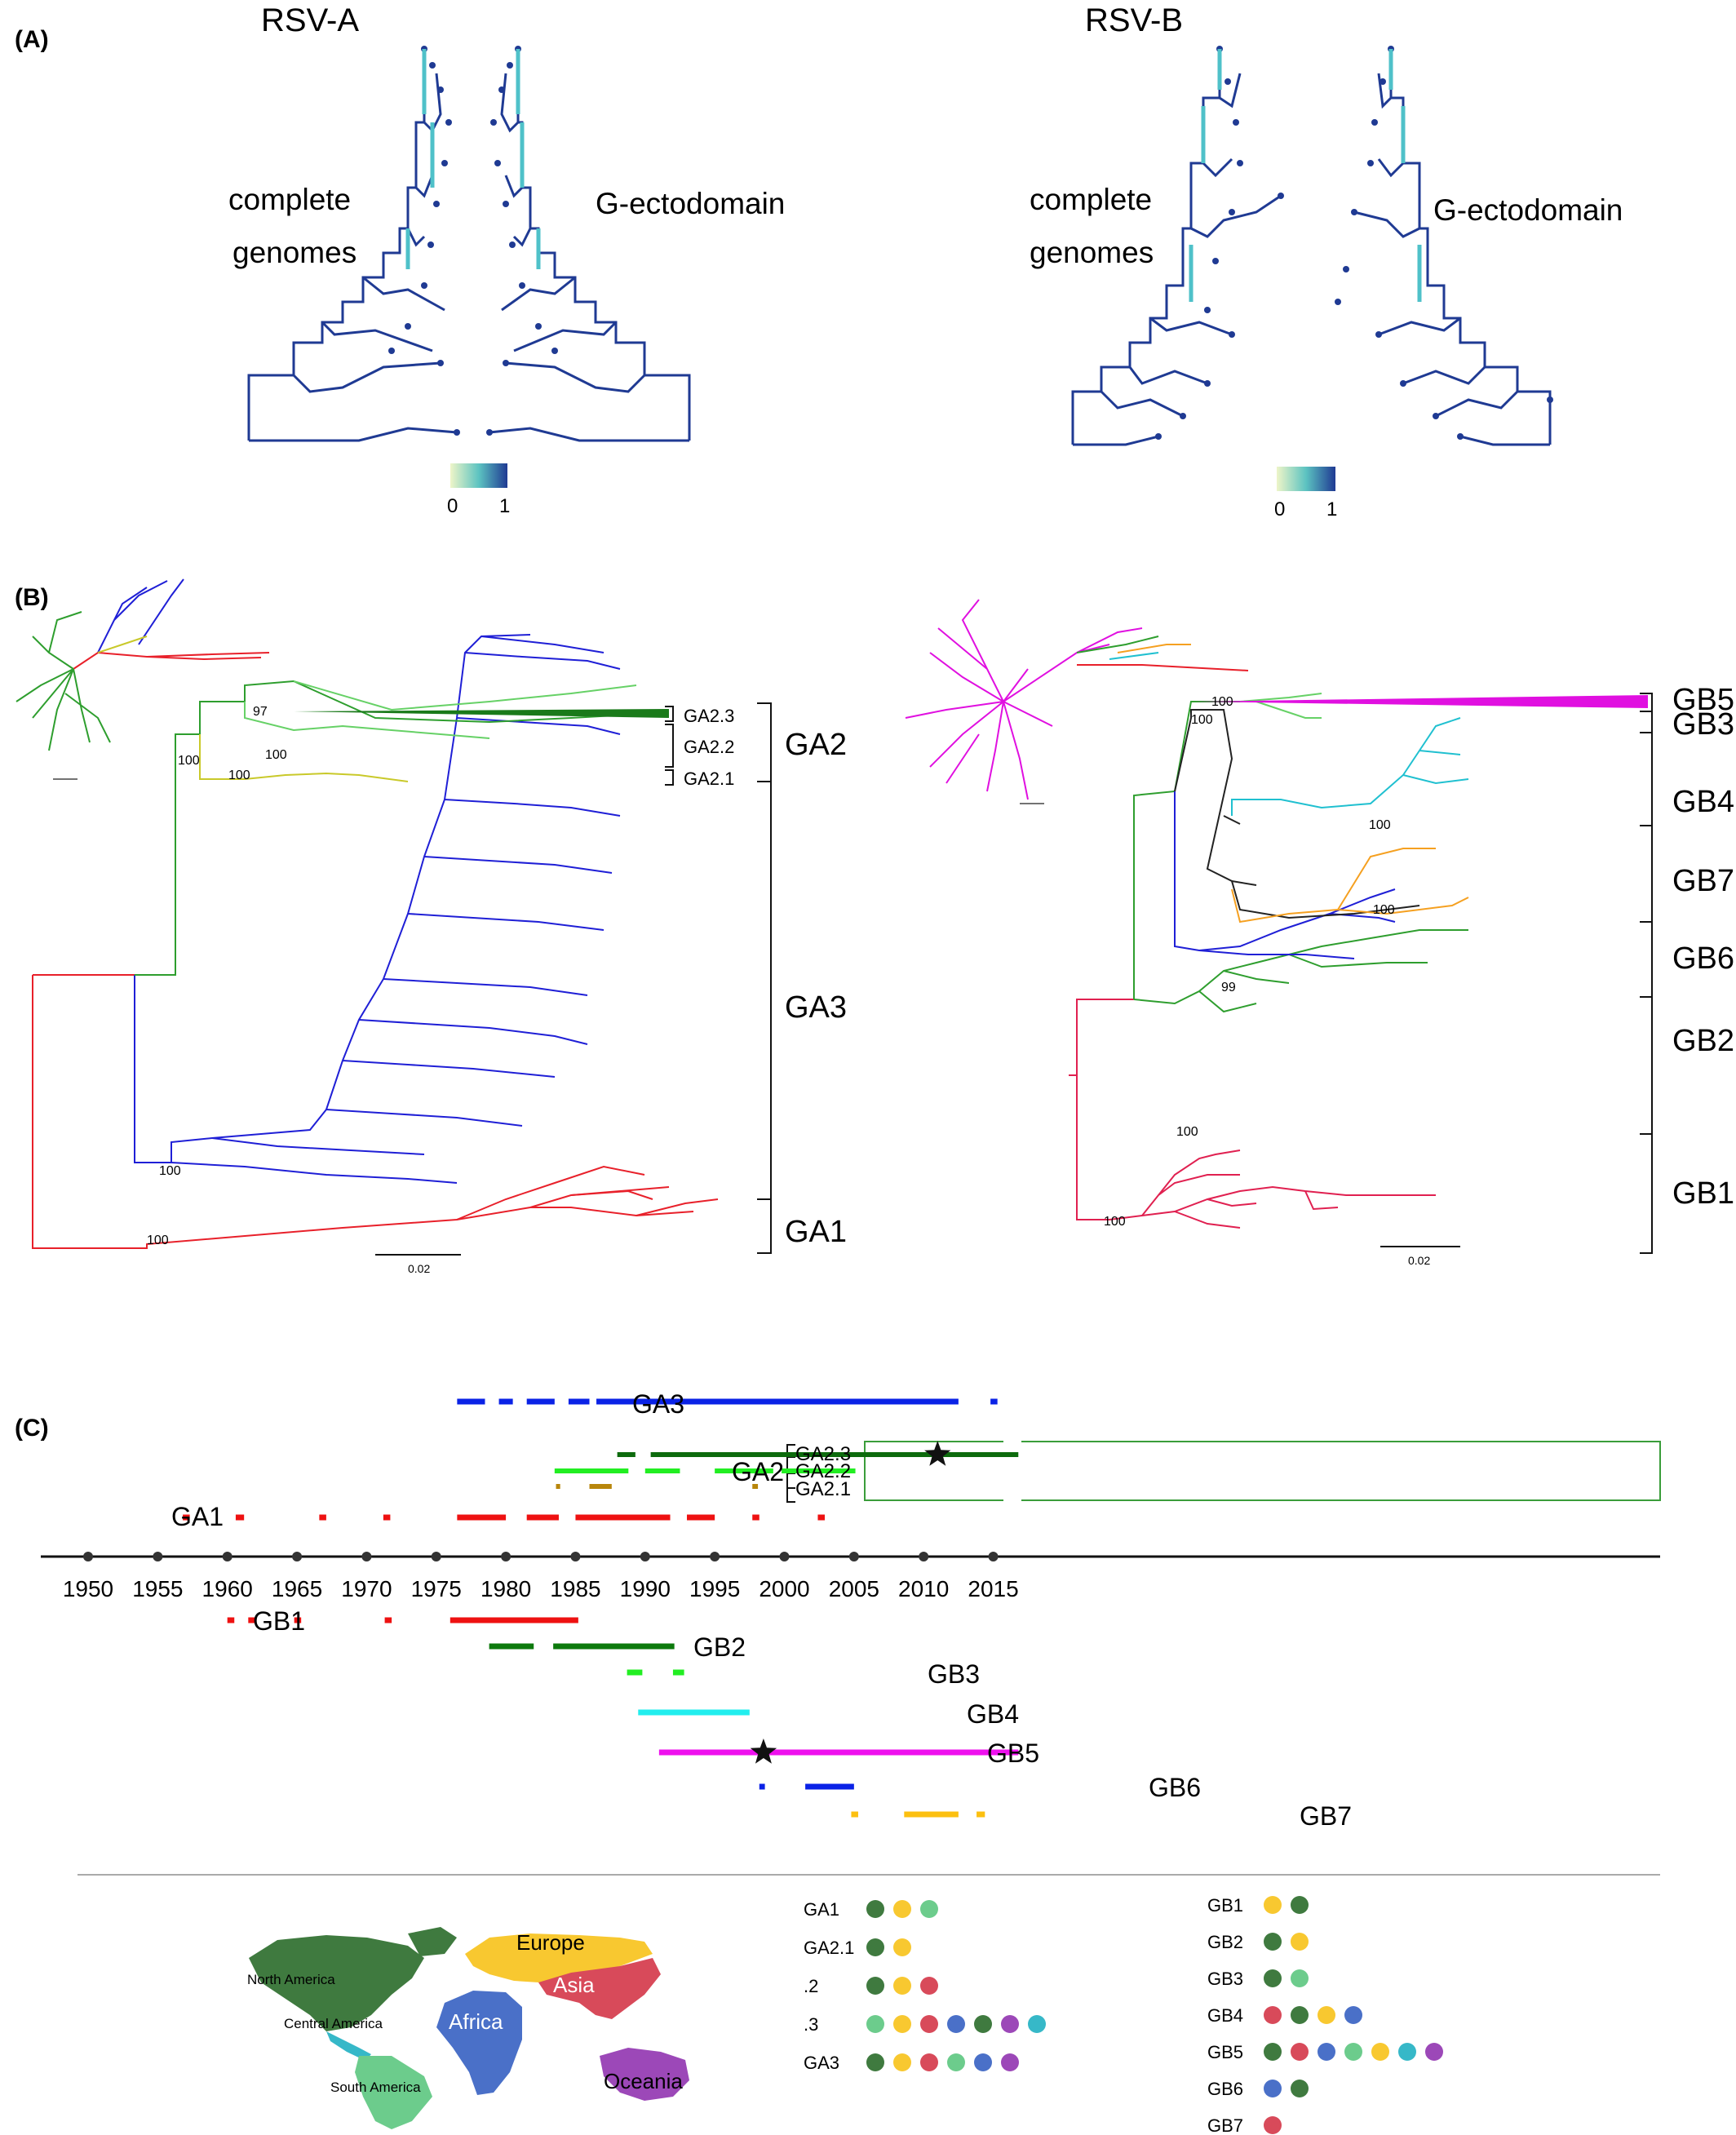  I want to click on axis-label-1990: 1990, so click(645, 1588).